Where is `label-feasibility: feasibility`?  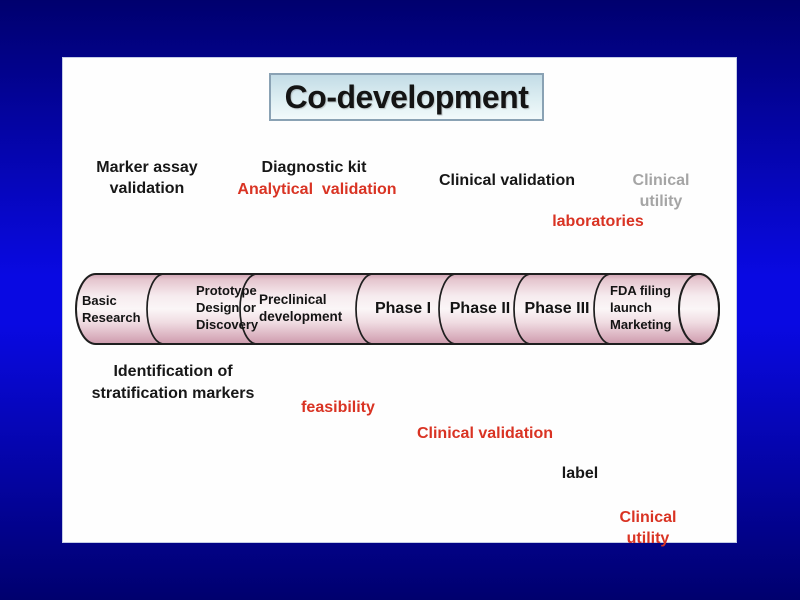 label-feasibility: feasibility is located at coordinates (338, 407).